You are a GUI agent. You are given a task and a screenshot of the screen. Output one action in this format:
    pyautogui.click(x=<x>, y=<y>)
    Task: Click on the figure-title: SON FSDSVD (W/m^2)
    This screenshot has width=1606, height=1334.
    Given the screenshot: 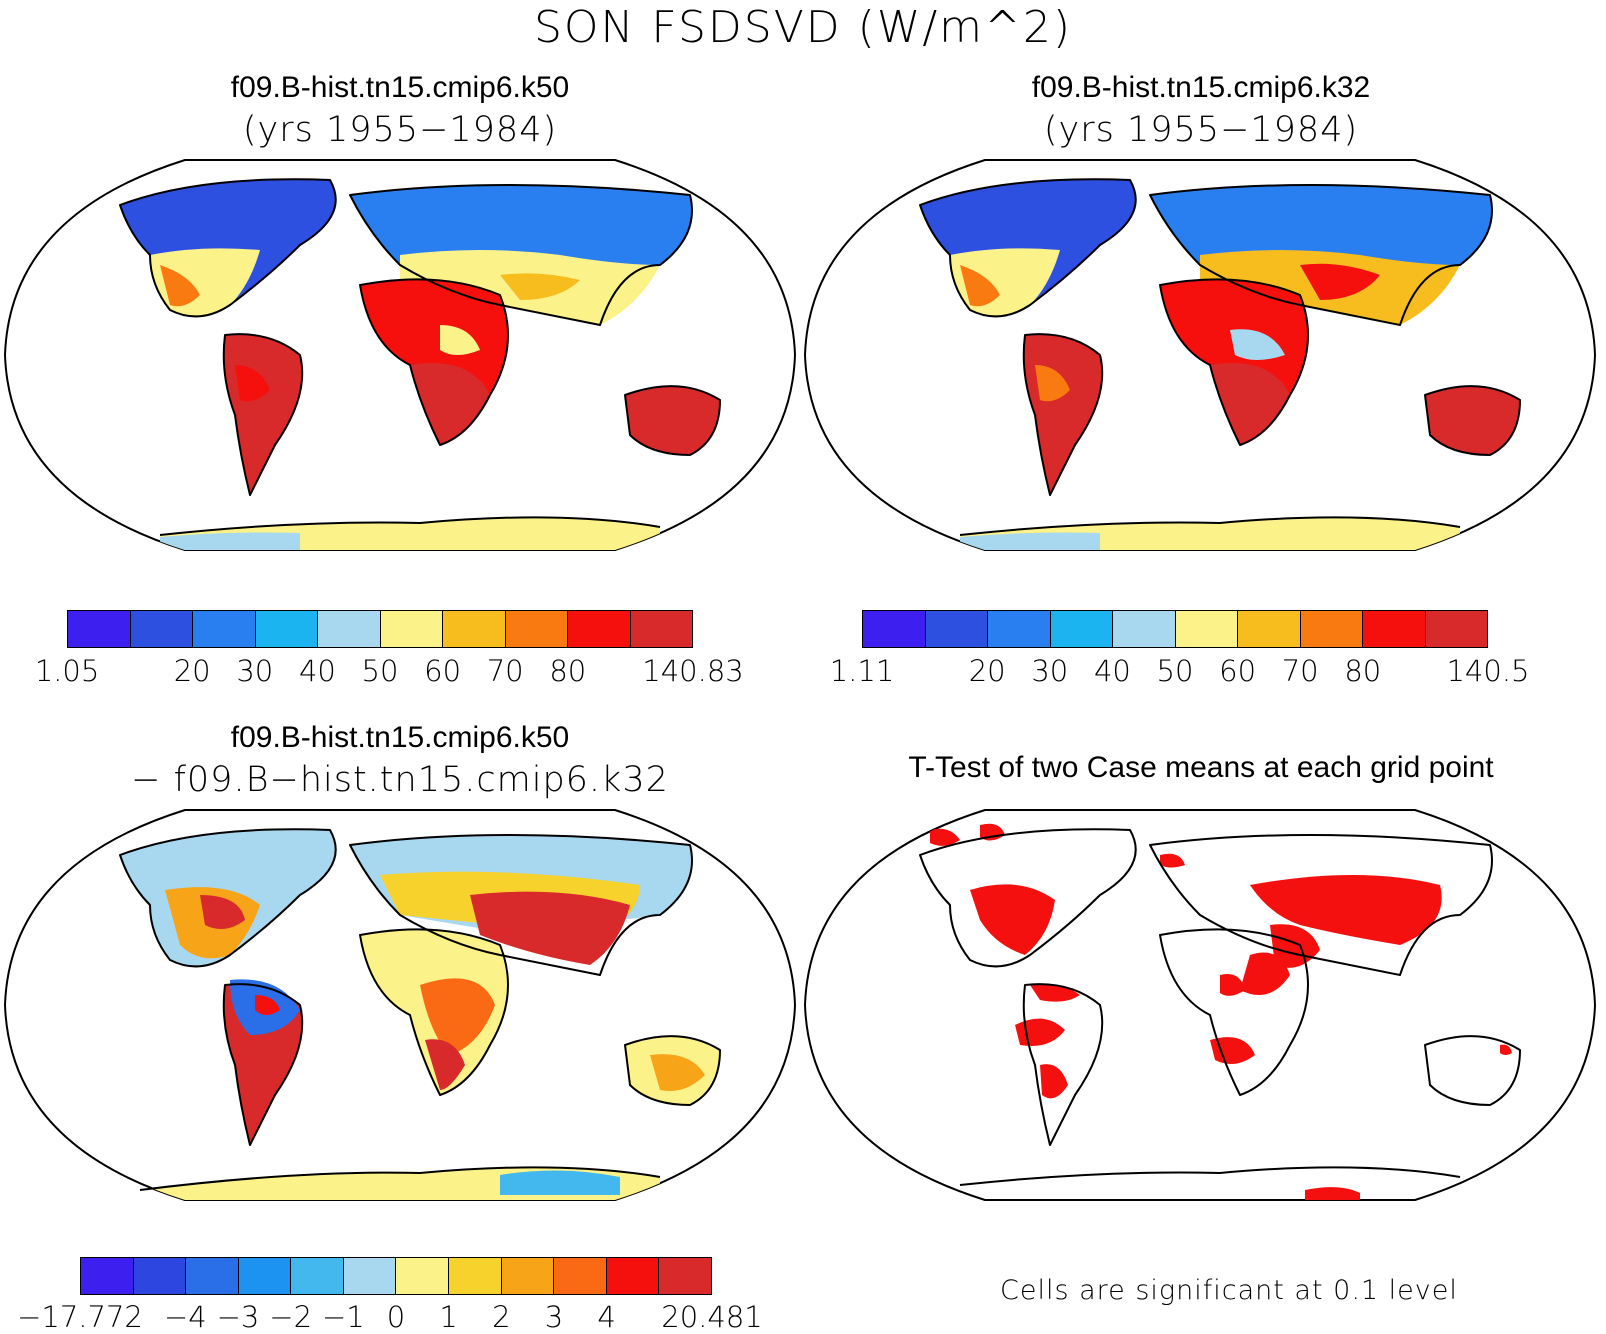 What is the action you would take?
    pyautogui.click(x=803, y=27)
    